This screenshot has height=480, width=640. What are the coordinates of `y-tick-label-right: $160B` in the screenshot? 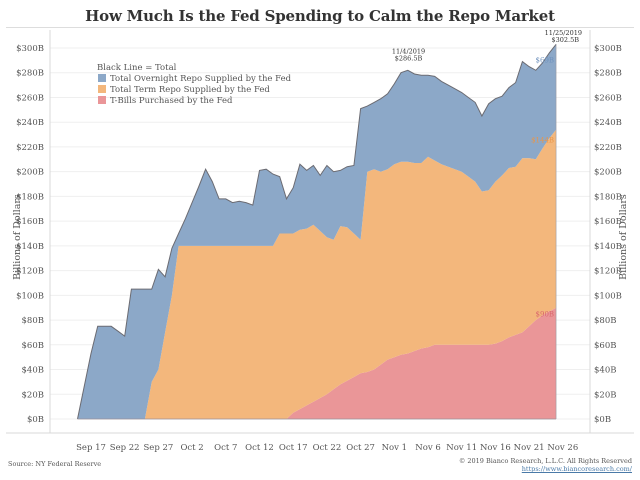 It's located at (608, 222).